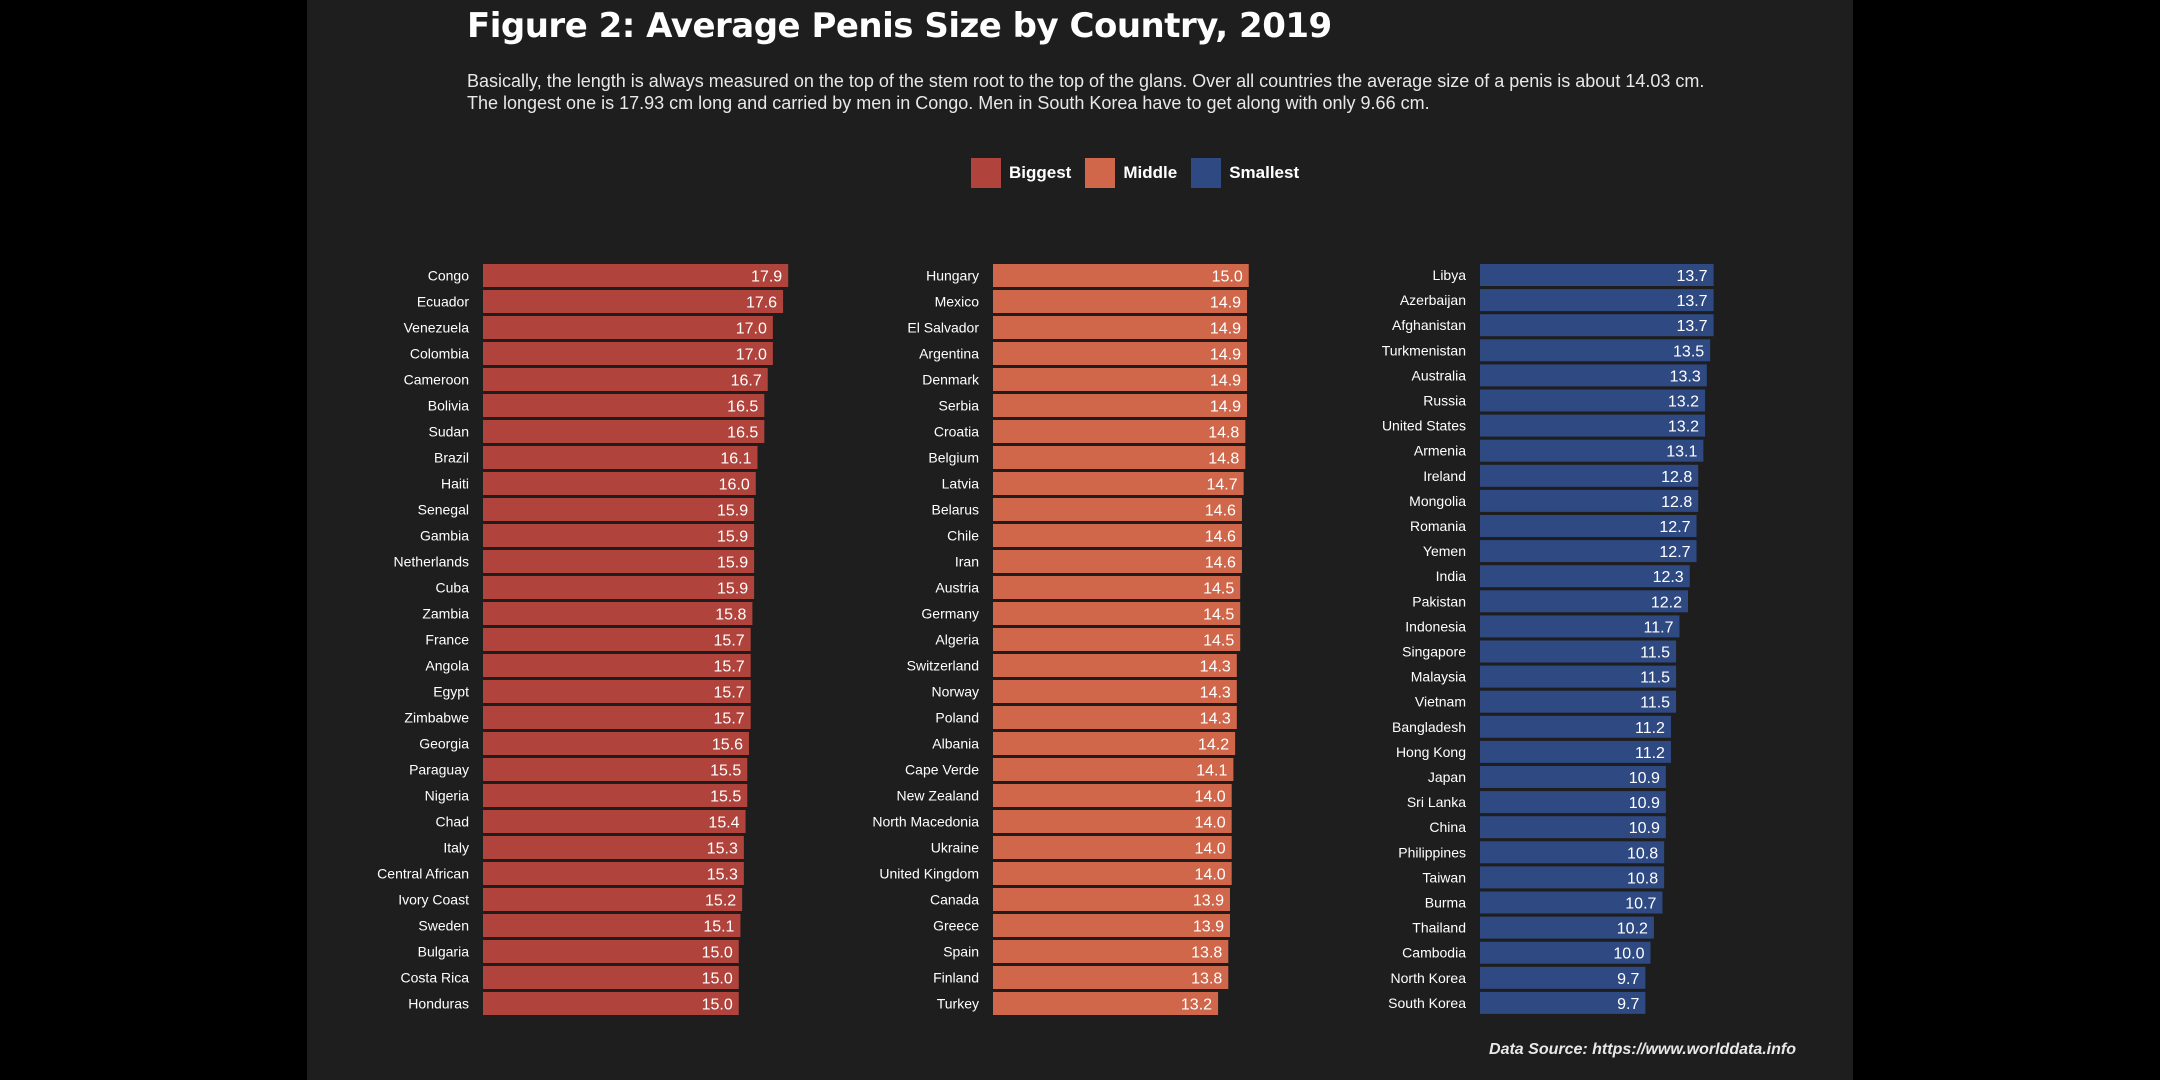 This screenshot has width=2160, height=1080. Describe the element at coordinates (943, 328) in the screenshot. I see `category-label-el-salvador: El Salvador` at that location.